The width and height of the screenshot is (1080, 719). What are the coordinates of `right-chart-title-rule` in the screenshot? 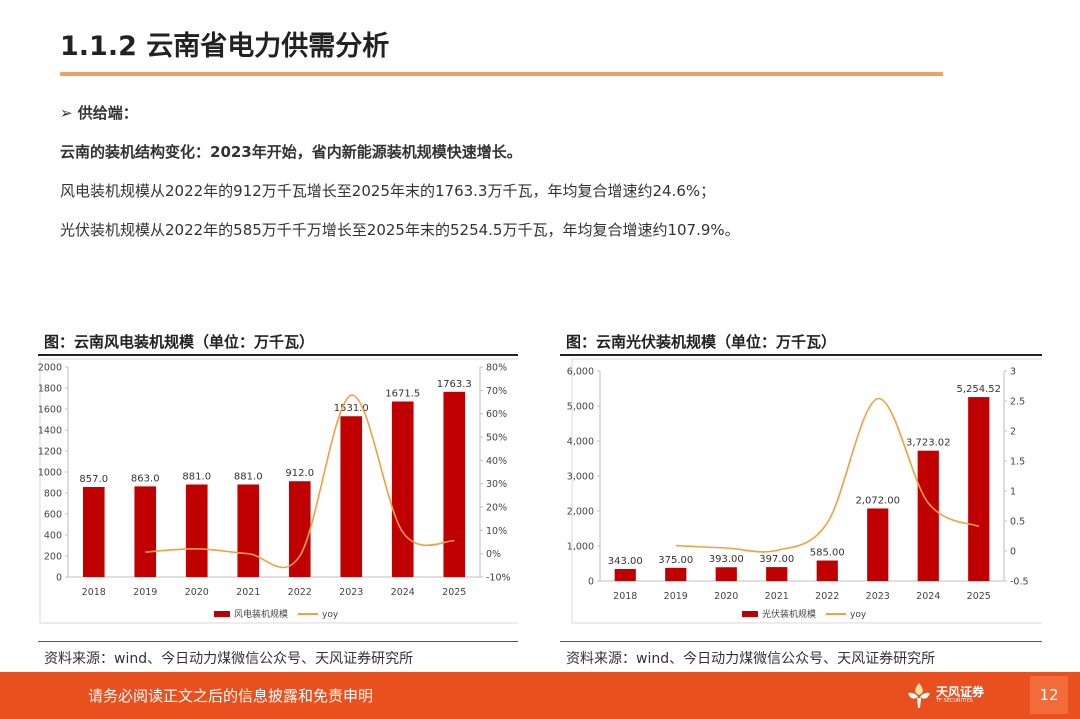 It's located at (801, 355).